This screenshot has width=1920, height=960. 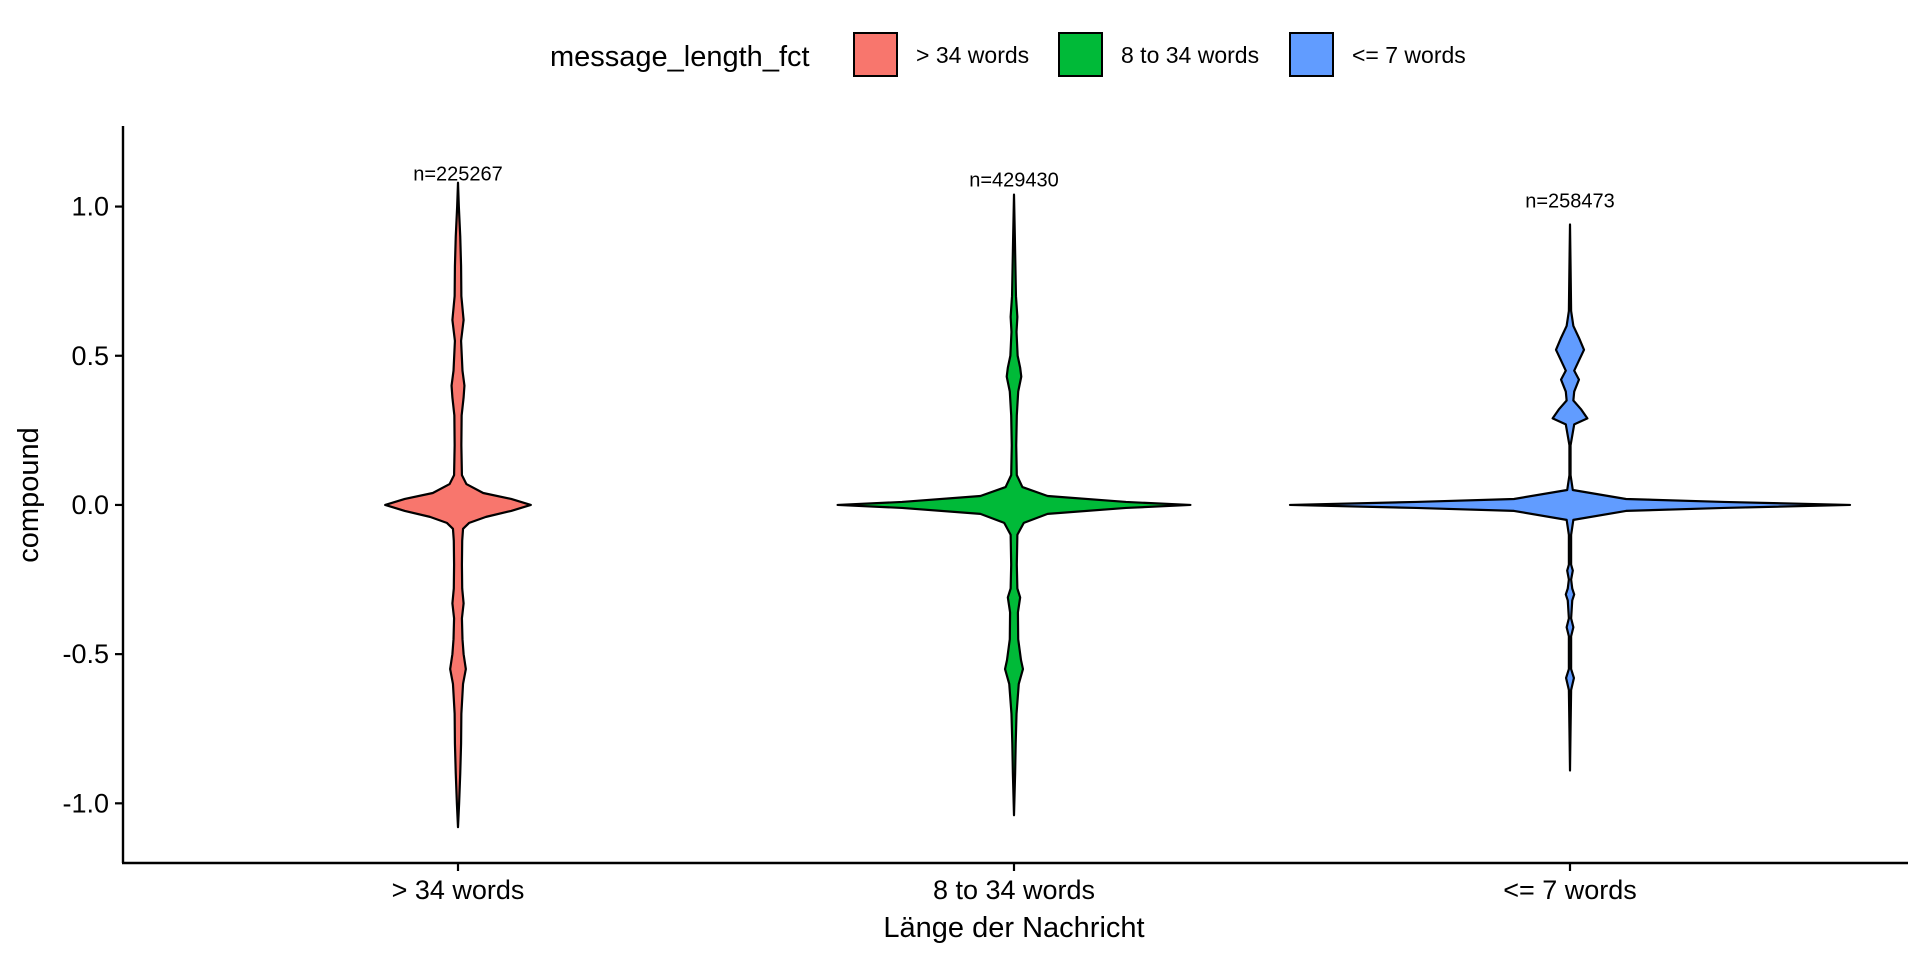 What do you see at coordinates (1570, 202) in the screenshot?
I see `n-label: n=258473` at bounding box center [1570, 202].